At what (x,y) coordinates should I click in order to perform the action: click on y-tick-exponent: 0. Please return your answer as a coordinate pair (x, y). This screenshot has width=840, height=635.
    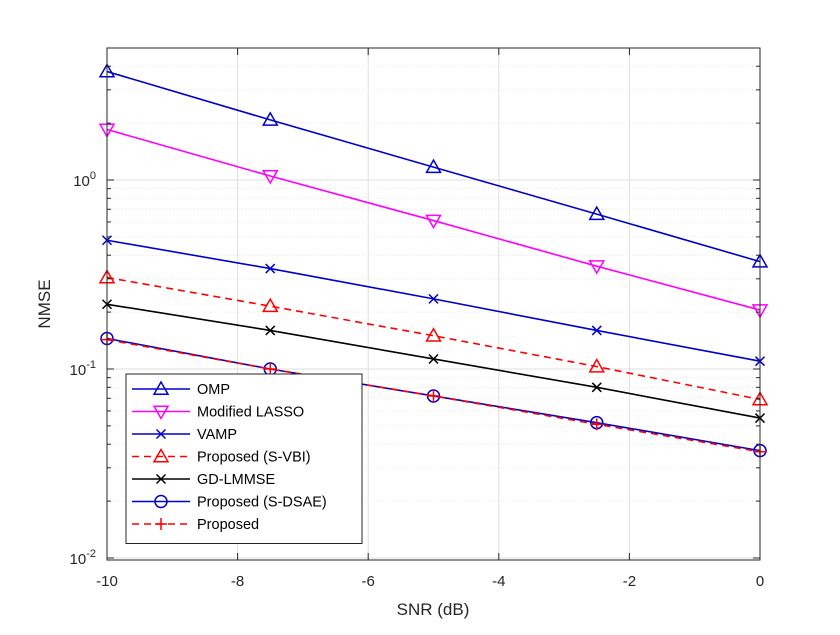
    Looking at the image, I should click on (93, 176).